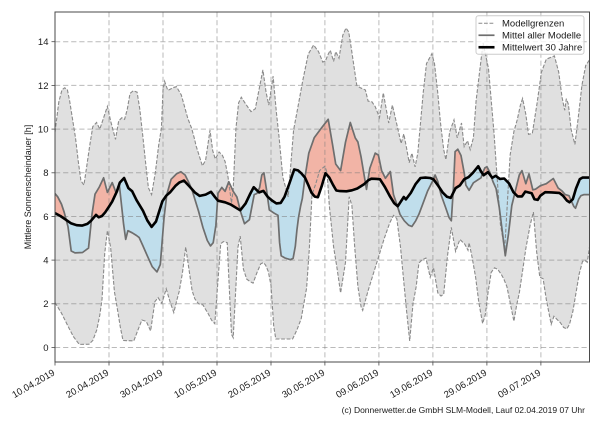  I want to click on svg-text: 6, so click(45, 217).